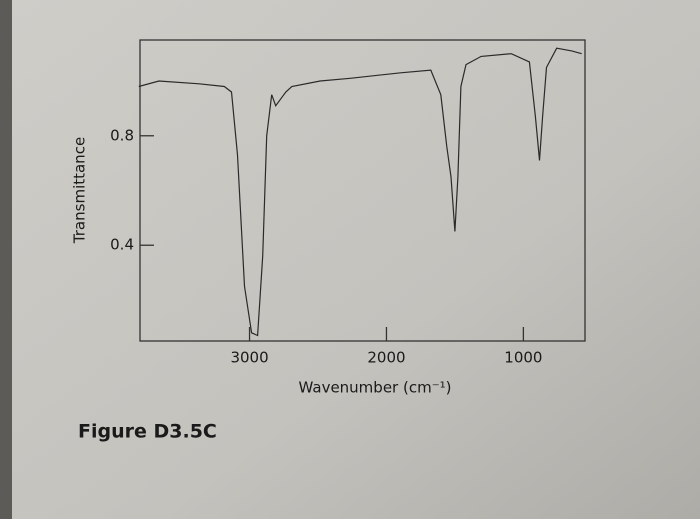 This screenshot has width=700, height=519. What do you see at coordinates (523, 358) in the screenshot?
I see `x-tick-label: 1000` at bounding box center [523, 358].